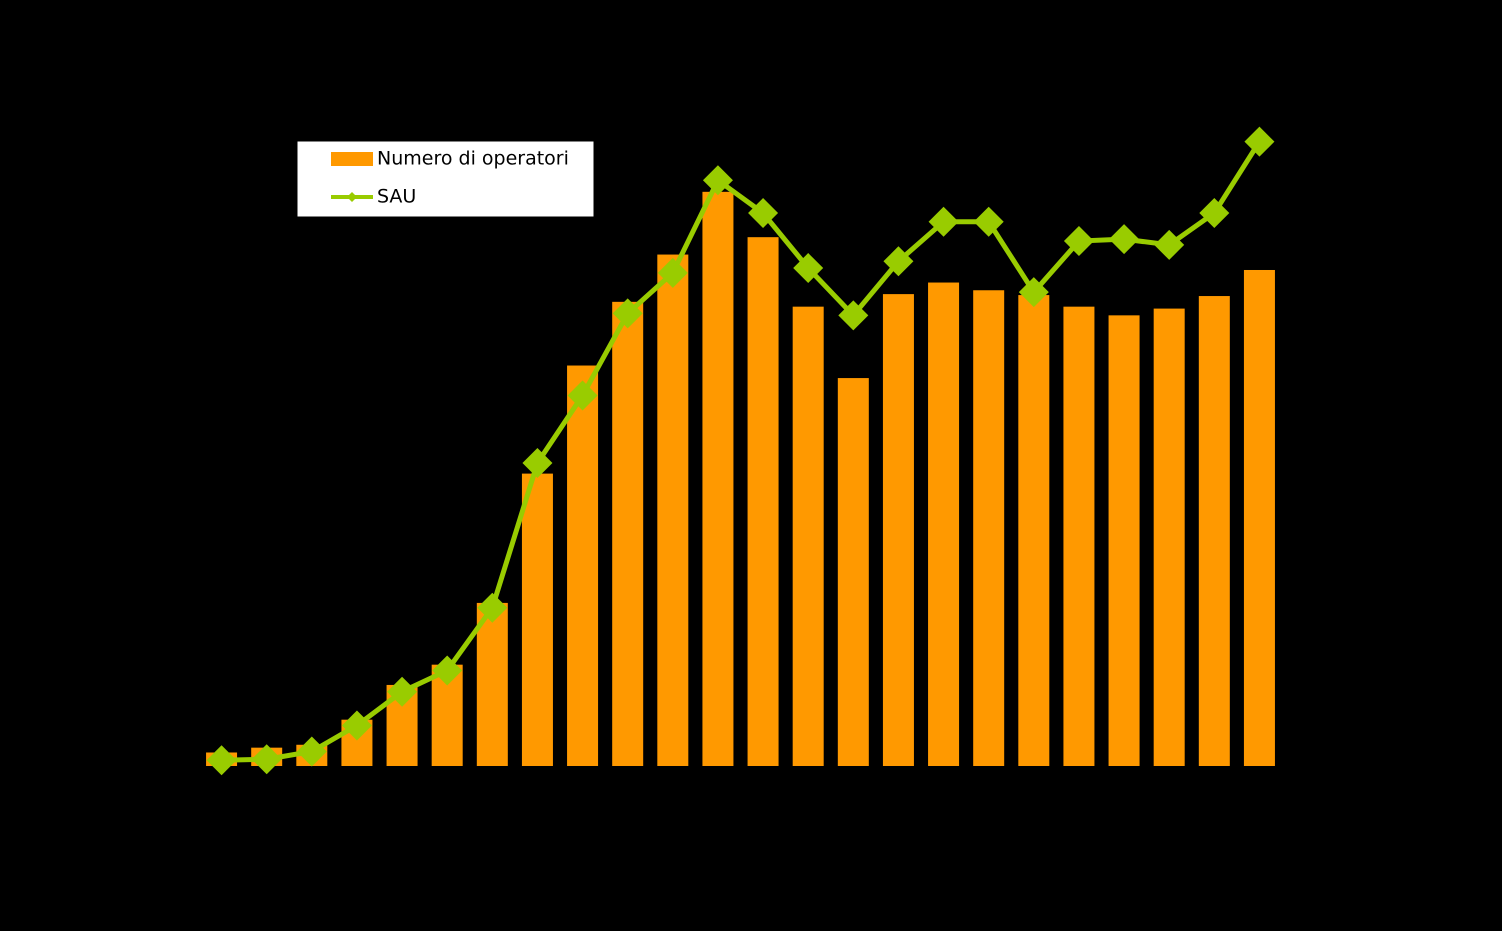 Image resolution: width=1502 pixels, height=931 pixels. Describe the element at coordinates (352, 197) in the screenshot. I see `legend-marker` at that location.